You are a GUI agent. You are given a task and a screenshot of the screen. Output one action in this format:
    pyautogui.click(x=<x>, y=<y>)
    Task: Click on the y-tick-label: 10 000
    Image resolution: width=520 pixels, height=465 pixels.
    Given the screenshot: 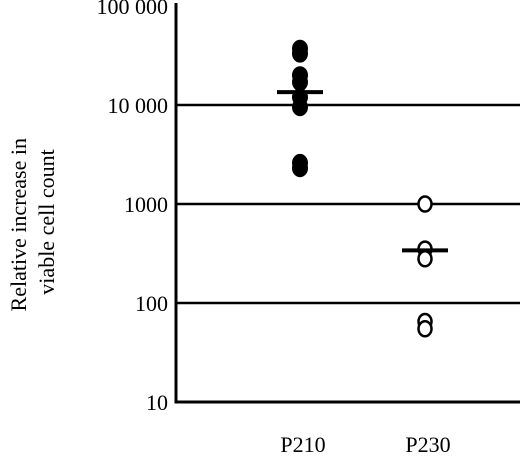 What is the action you would take?
    pyautogui.click(x=138, y=105)
    